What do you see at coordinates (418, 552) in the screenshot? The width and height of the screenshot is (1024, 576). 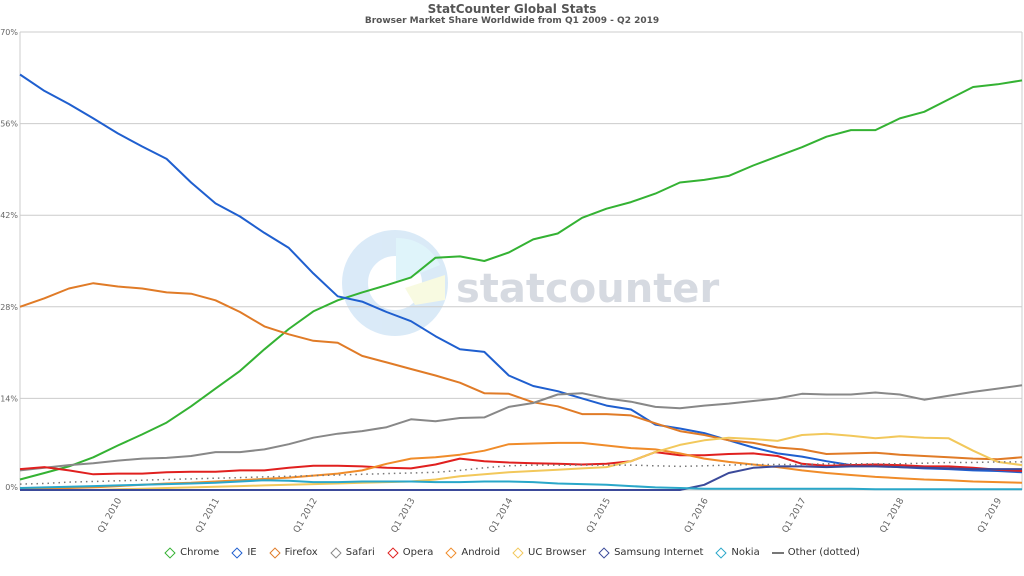 I see `legend-label: Opera` at bounding box center [418, 552].